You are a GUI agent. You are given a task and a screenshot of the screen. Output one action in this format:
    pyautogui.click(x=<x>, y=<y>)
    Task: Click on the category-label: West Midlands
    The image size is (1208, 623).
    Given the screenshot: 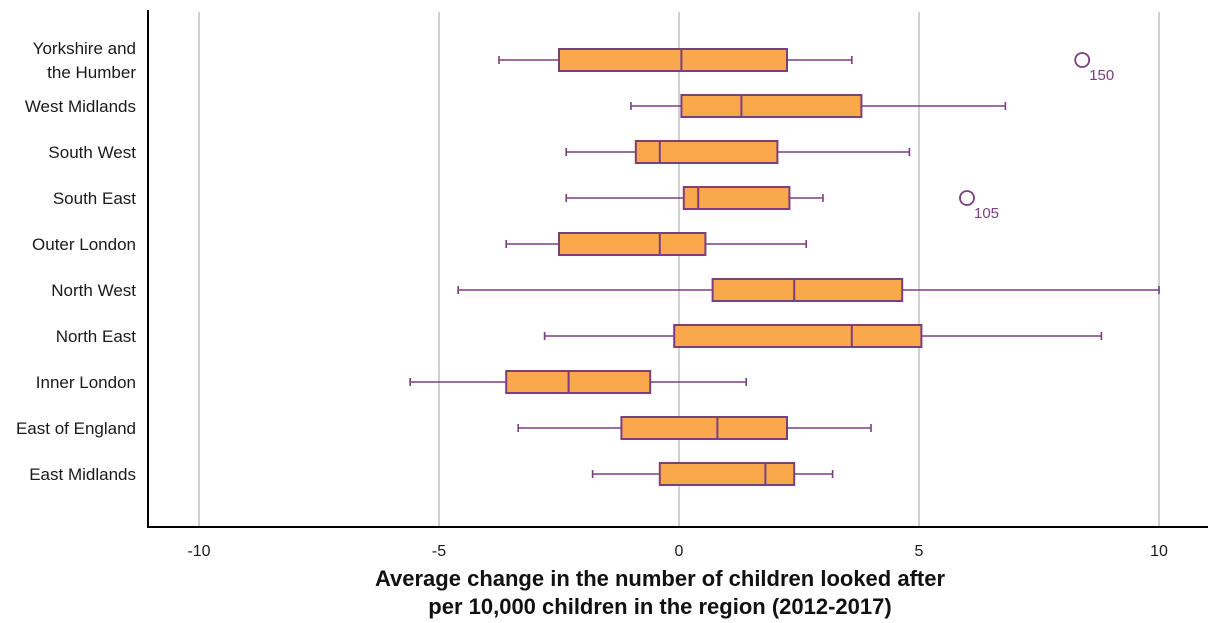 What is the action you would take?
    pyautogui.click(x=80, y=106)
    